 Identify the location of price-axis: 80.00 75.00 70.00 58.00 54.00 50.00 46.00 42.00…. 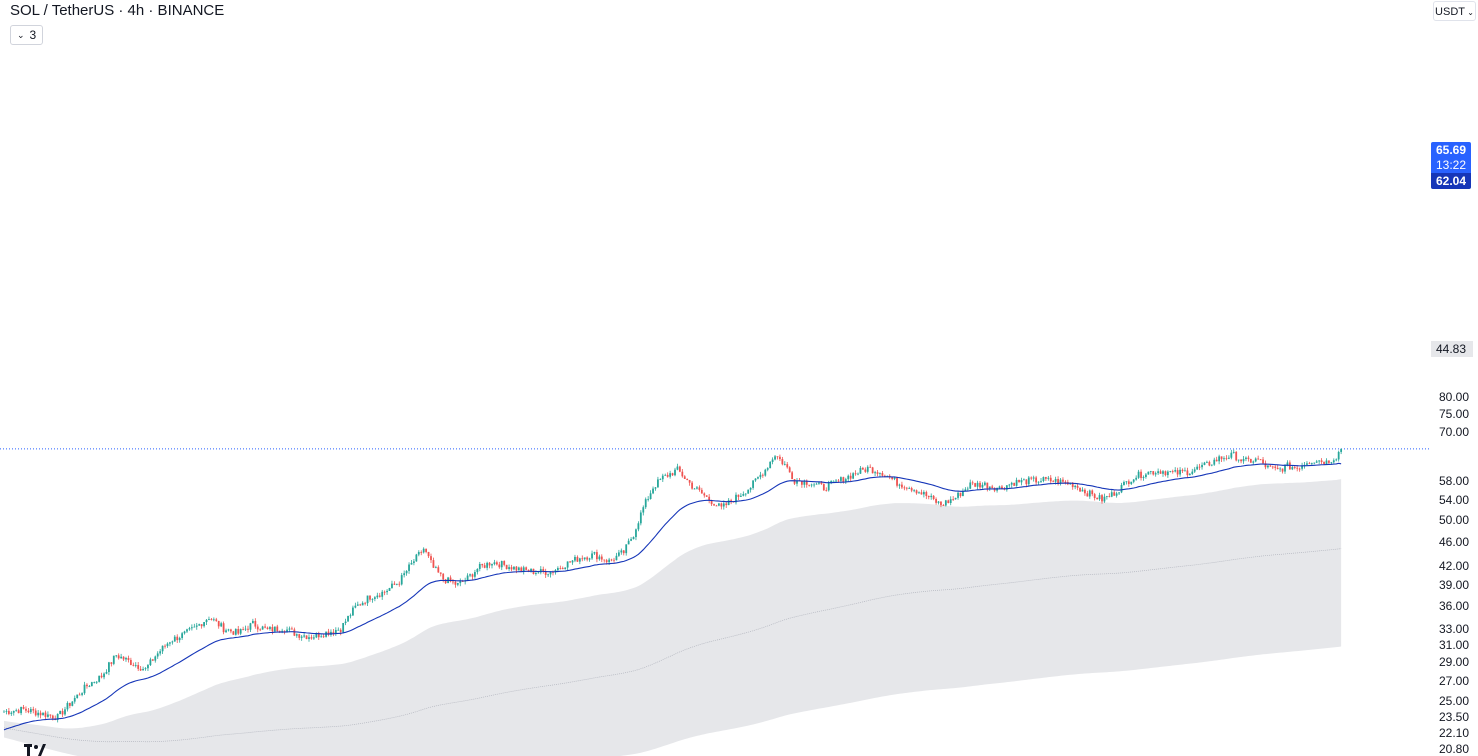
(1454, 378).